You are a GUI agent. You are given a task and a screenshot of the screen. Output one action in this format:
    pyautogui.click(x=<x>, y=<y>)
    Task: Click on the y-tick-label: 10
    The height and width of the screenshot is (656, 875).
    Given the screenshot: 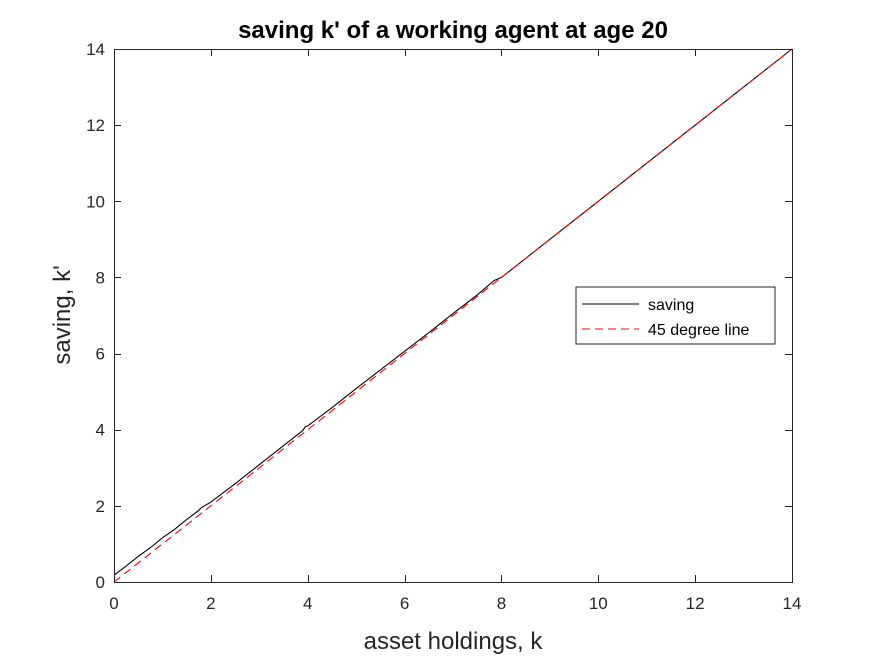 What is the action you would take?
    pyautogui.click(x=95, y=201)
    